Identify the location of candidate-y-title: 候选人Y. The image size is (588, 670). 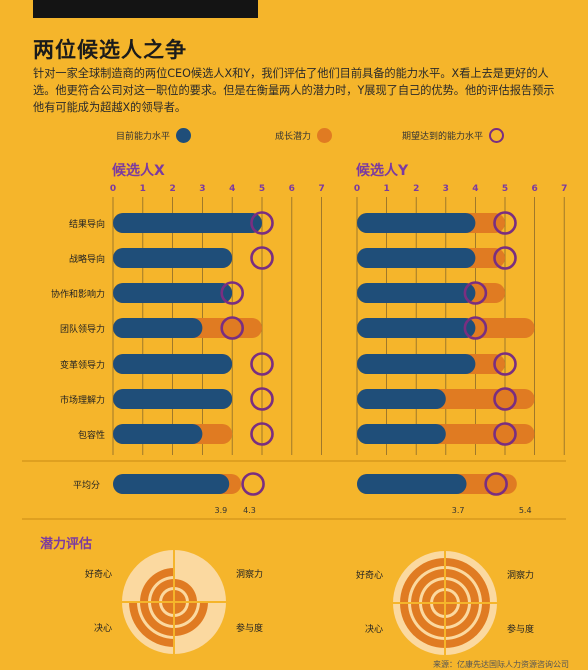
(382, 171).